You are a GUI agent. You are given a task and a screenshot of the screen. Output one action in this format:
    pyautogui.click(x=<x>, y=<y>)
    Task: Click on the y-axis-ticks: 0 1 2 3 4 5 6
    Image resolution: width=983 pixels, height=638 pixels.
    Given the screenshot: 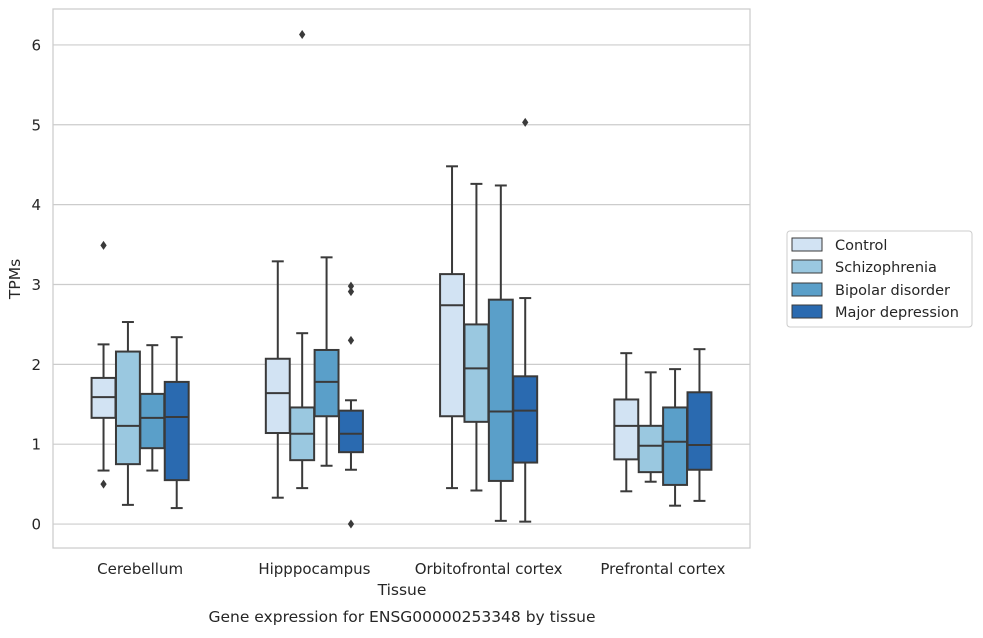 What is the action you would take?
    pyautogui.click(x=36, y=284)
    